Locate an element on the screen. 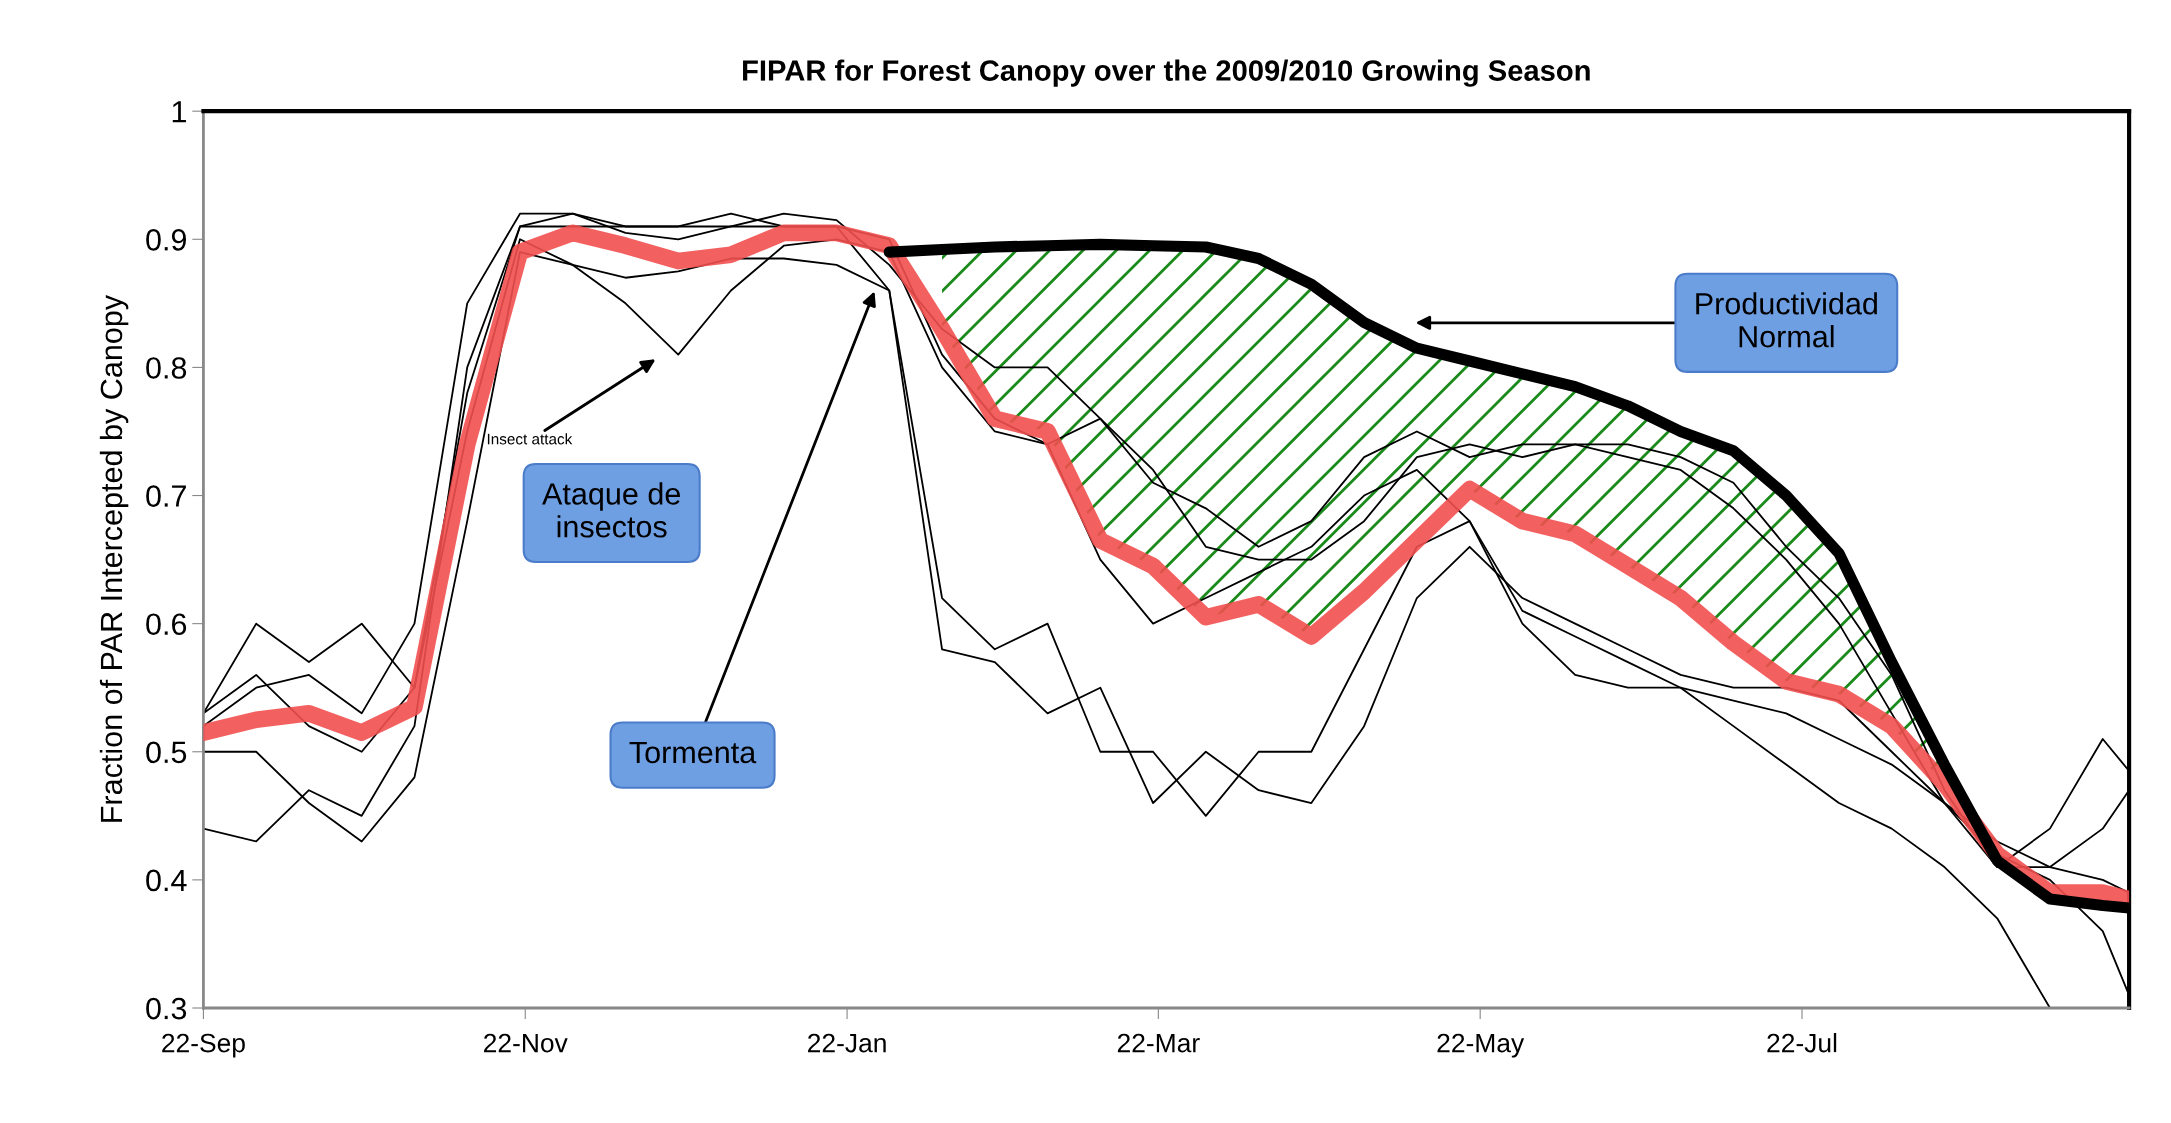 Image resolution: width=2171 pixels, height=1123 pixels. x-tick-label: 22-Mar is located at coordinates (1158, 1043).